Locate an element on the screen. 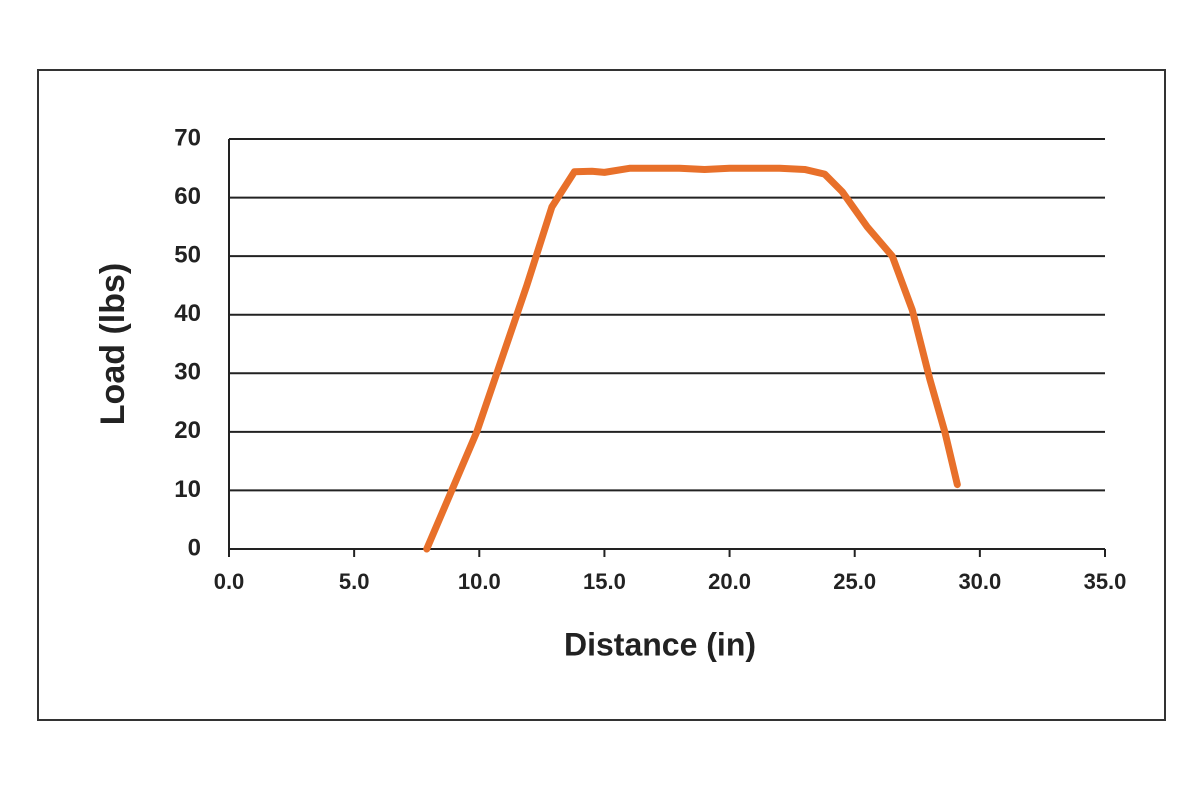 The height and width of the screenshot is (804, 1200). y-tick-label: 10 is located at coordinates (187, 489).